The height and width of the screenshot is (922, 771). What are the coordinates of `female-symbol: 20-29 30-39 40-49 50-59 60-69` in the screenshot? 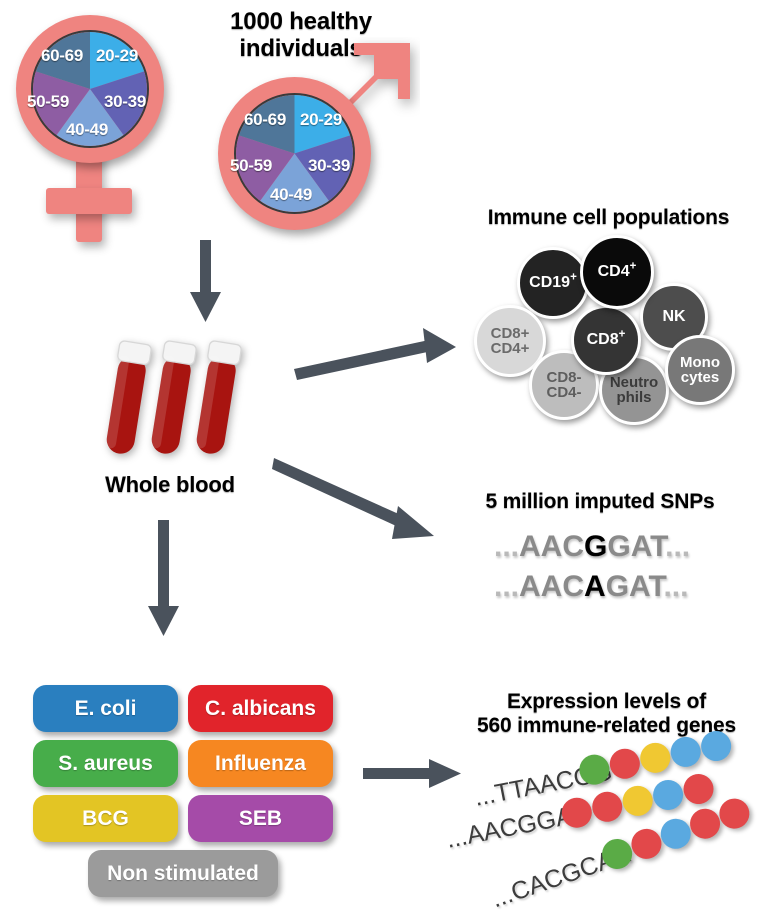 It's located at (98, 126).